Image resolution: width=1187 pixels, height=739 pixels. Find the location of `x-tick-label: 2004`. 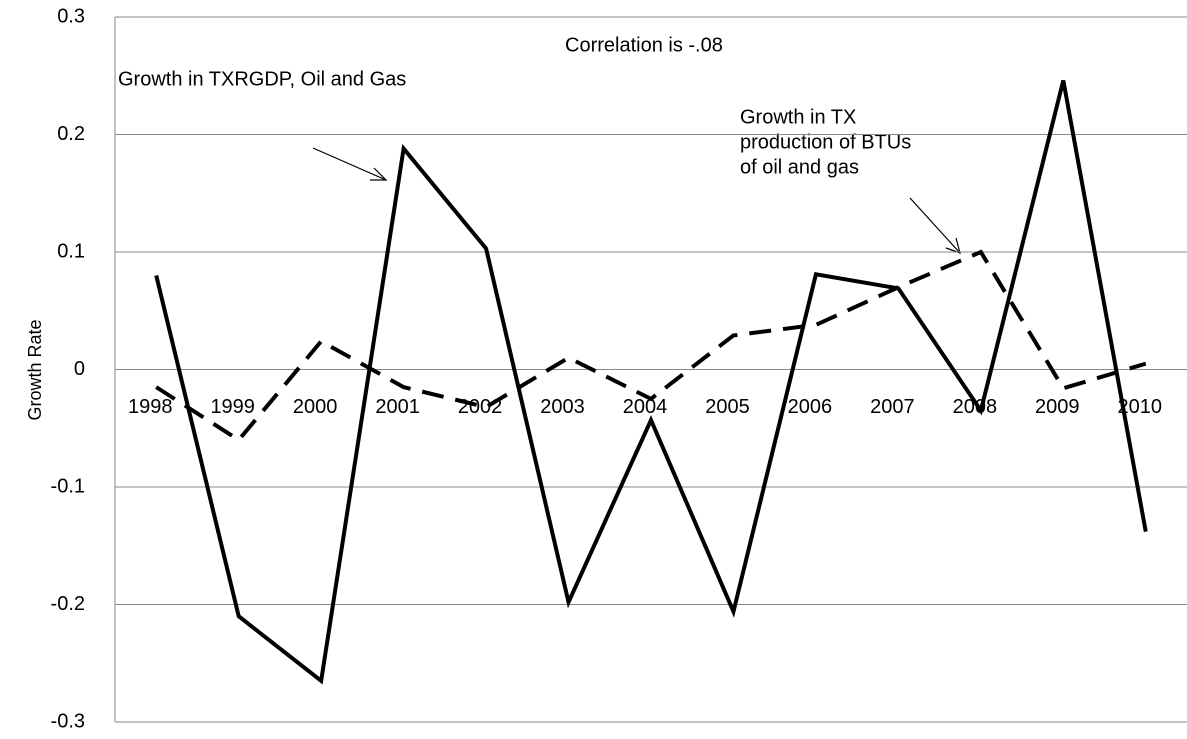

x-tick-label: 2004 is located at coordinates (645, 407).